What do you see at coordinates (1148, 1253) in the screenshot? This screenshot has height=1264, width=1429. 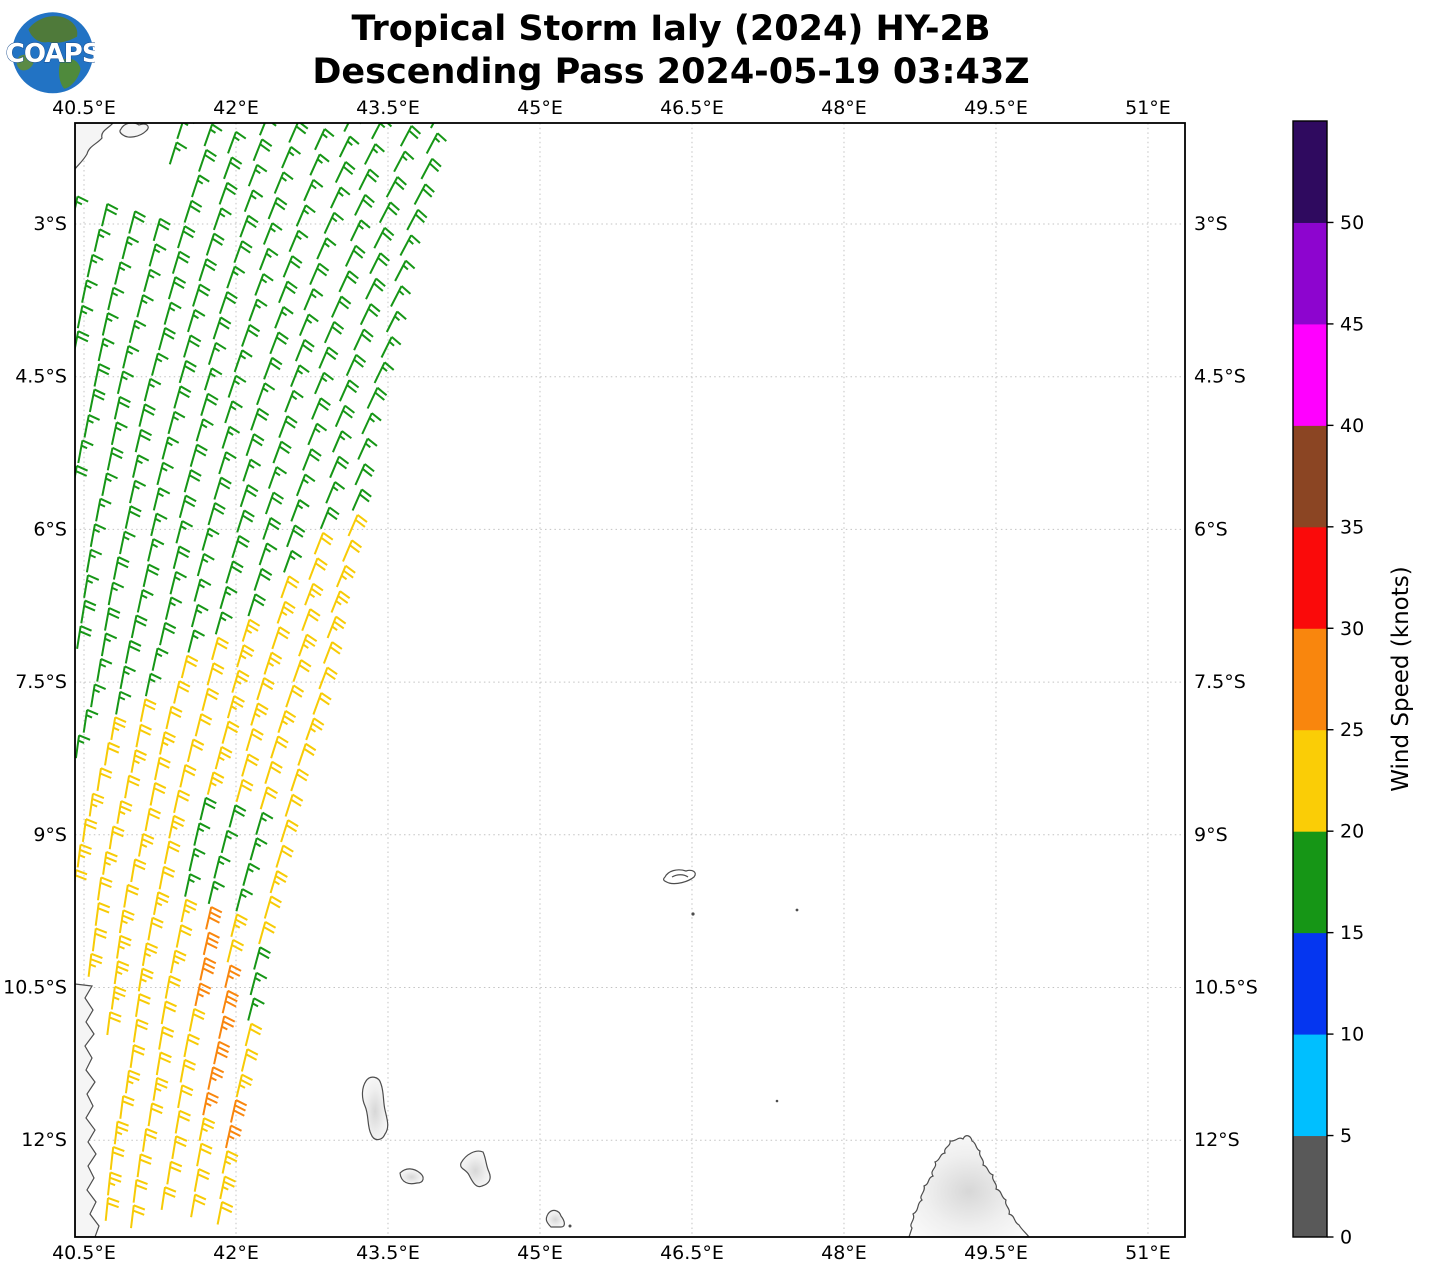 I see `lon-tick-label-bottom: 51°E` at bounding box center [1148, 1253].